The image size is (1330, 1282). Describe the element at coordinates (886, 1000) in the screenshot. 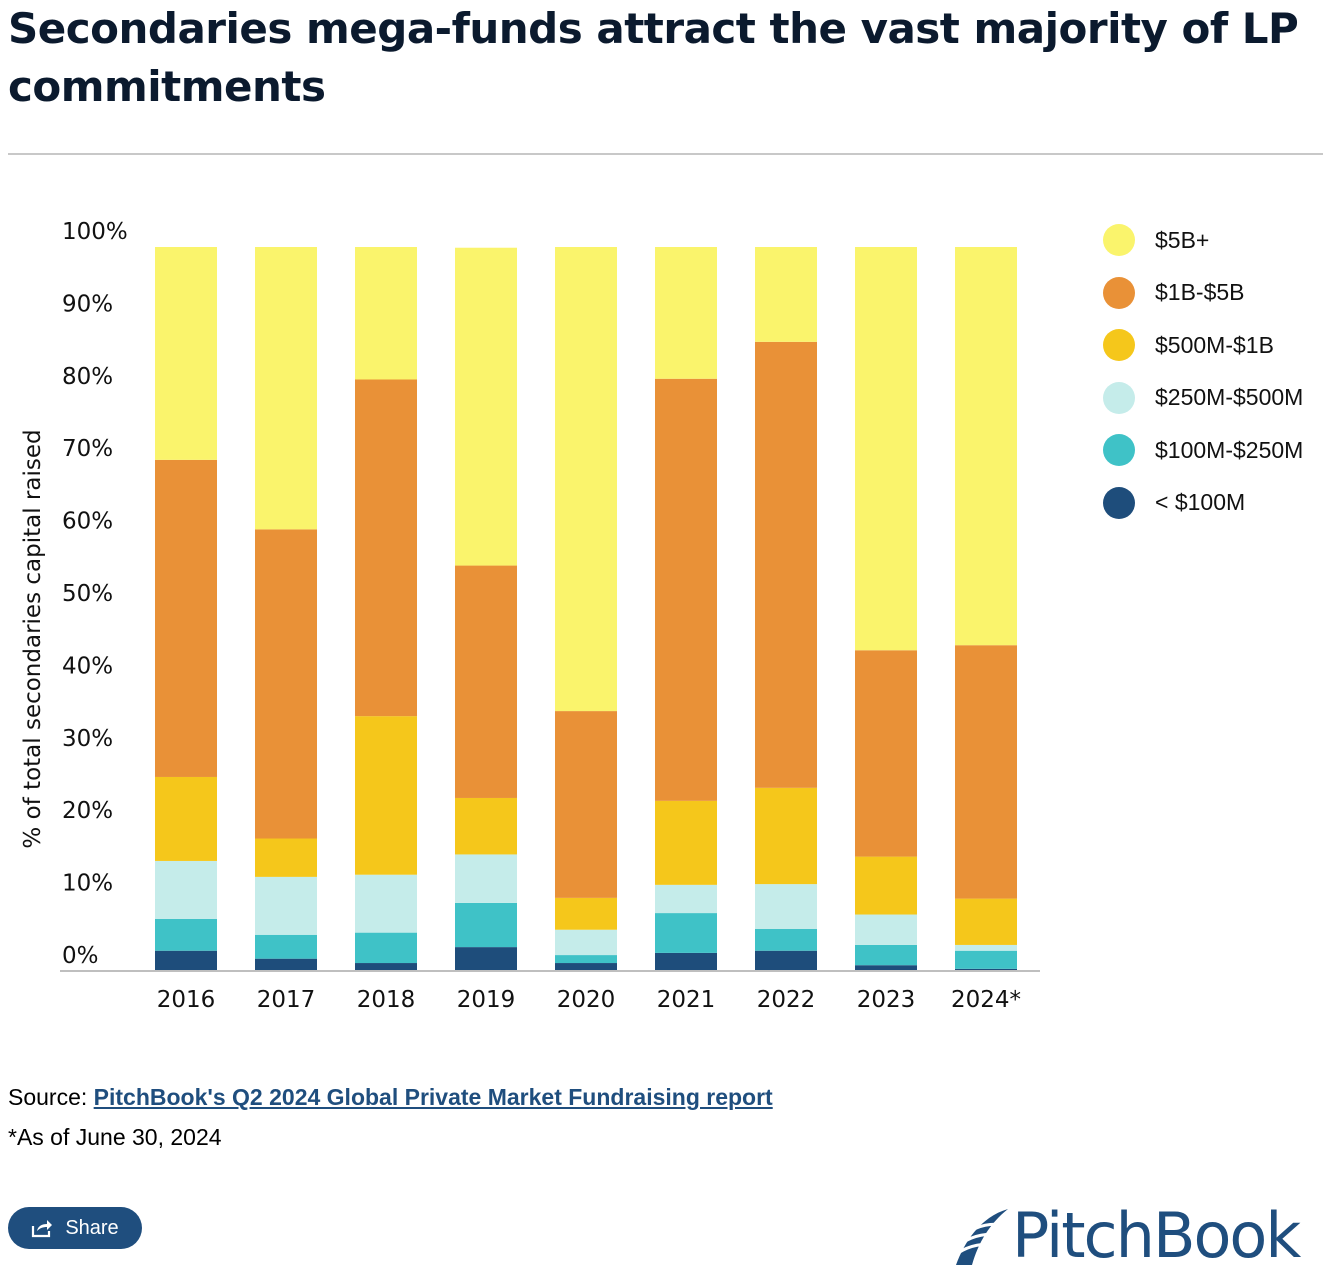

I see `x-tick-label: 2023` at that location.